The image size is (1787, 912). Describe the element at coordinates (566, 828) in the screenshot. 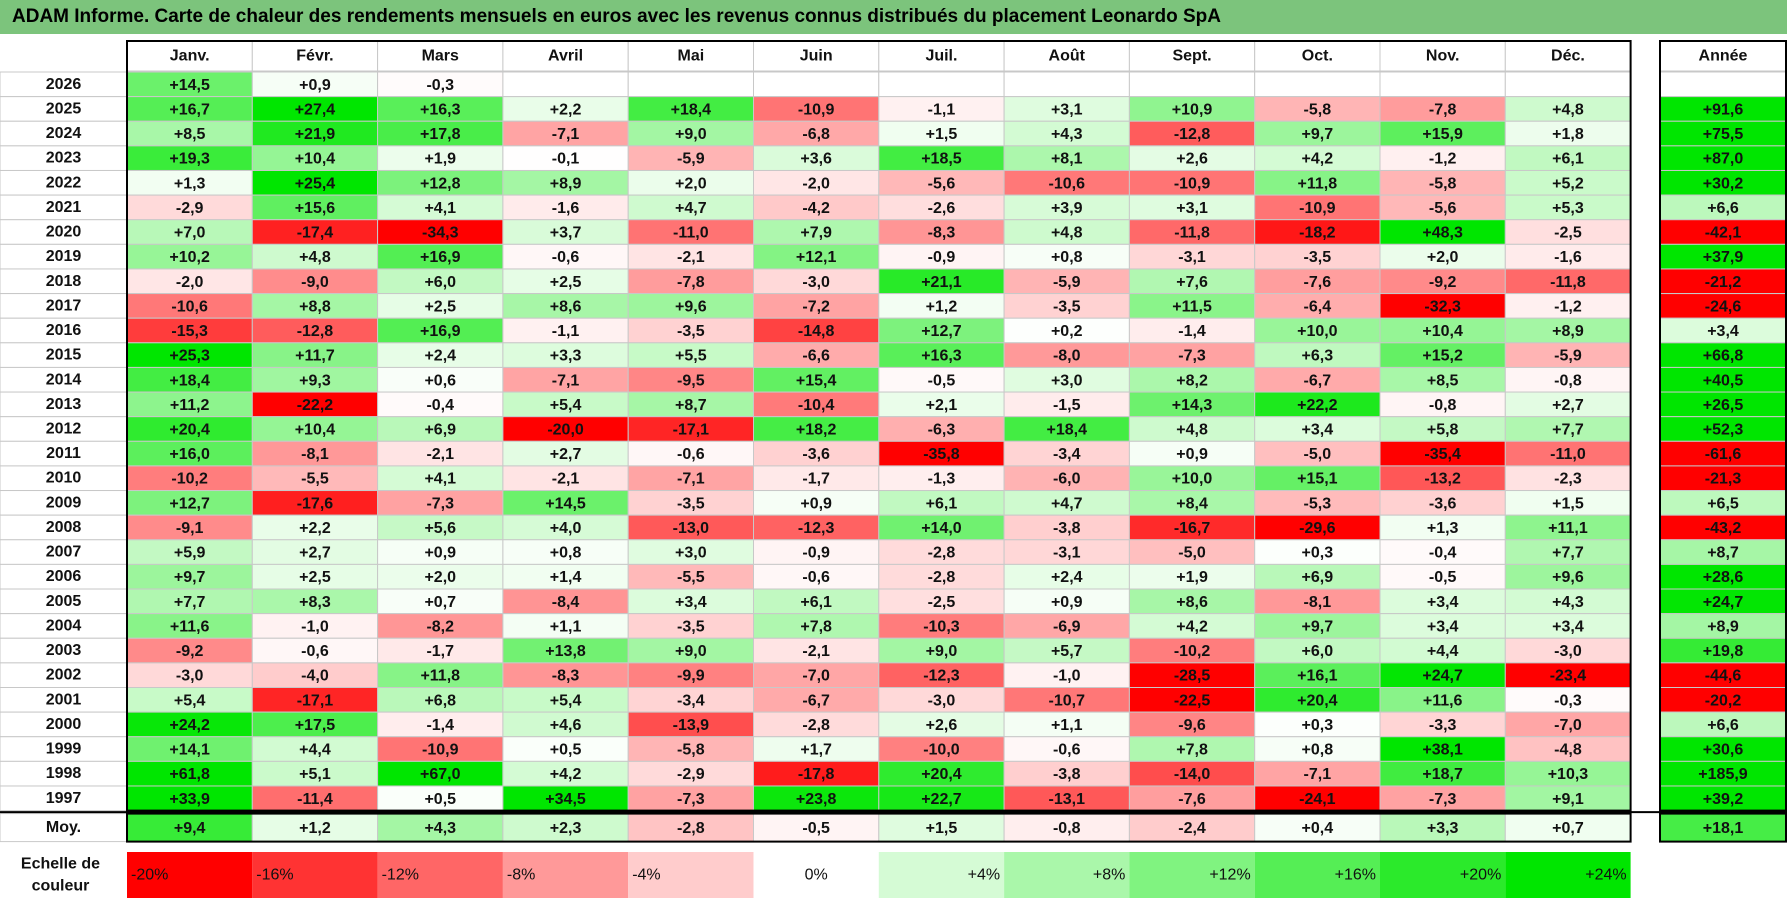

I see `avg-cell-label: +2,3` at that location.